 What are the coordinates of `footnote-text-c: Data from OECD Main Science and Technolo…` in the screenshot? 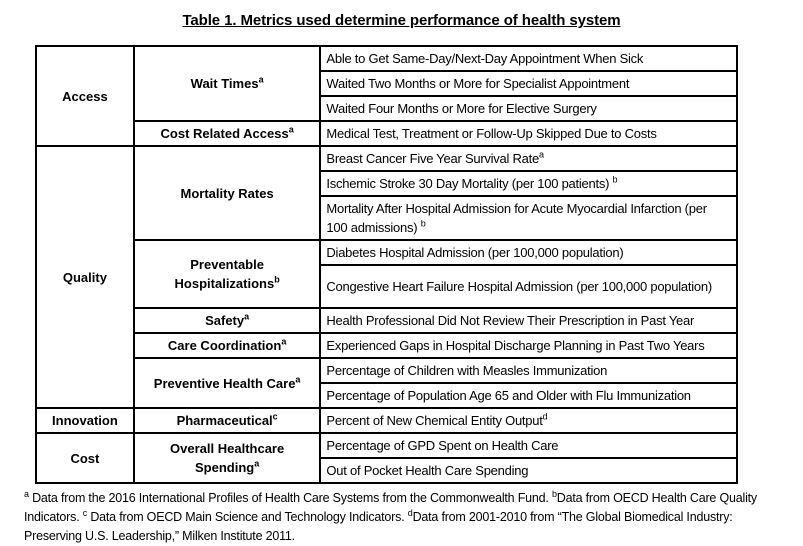 It's located at (247, 517).